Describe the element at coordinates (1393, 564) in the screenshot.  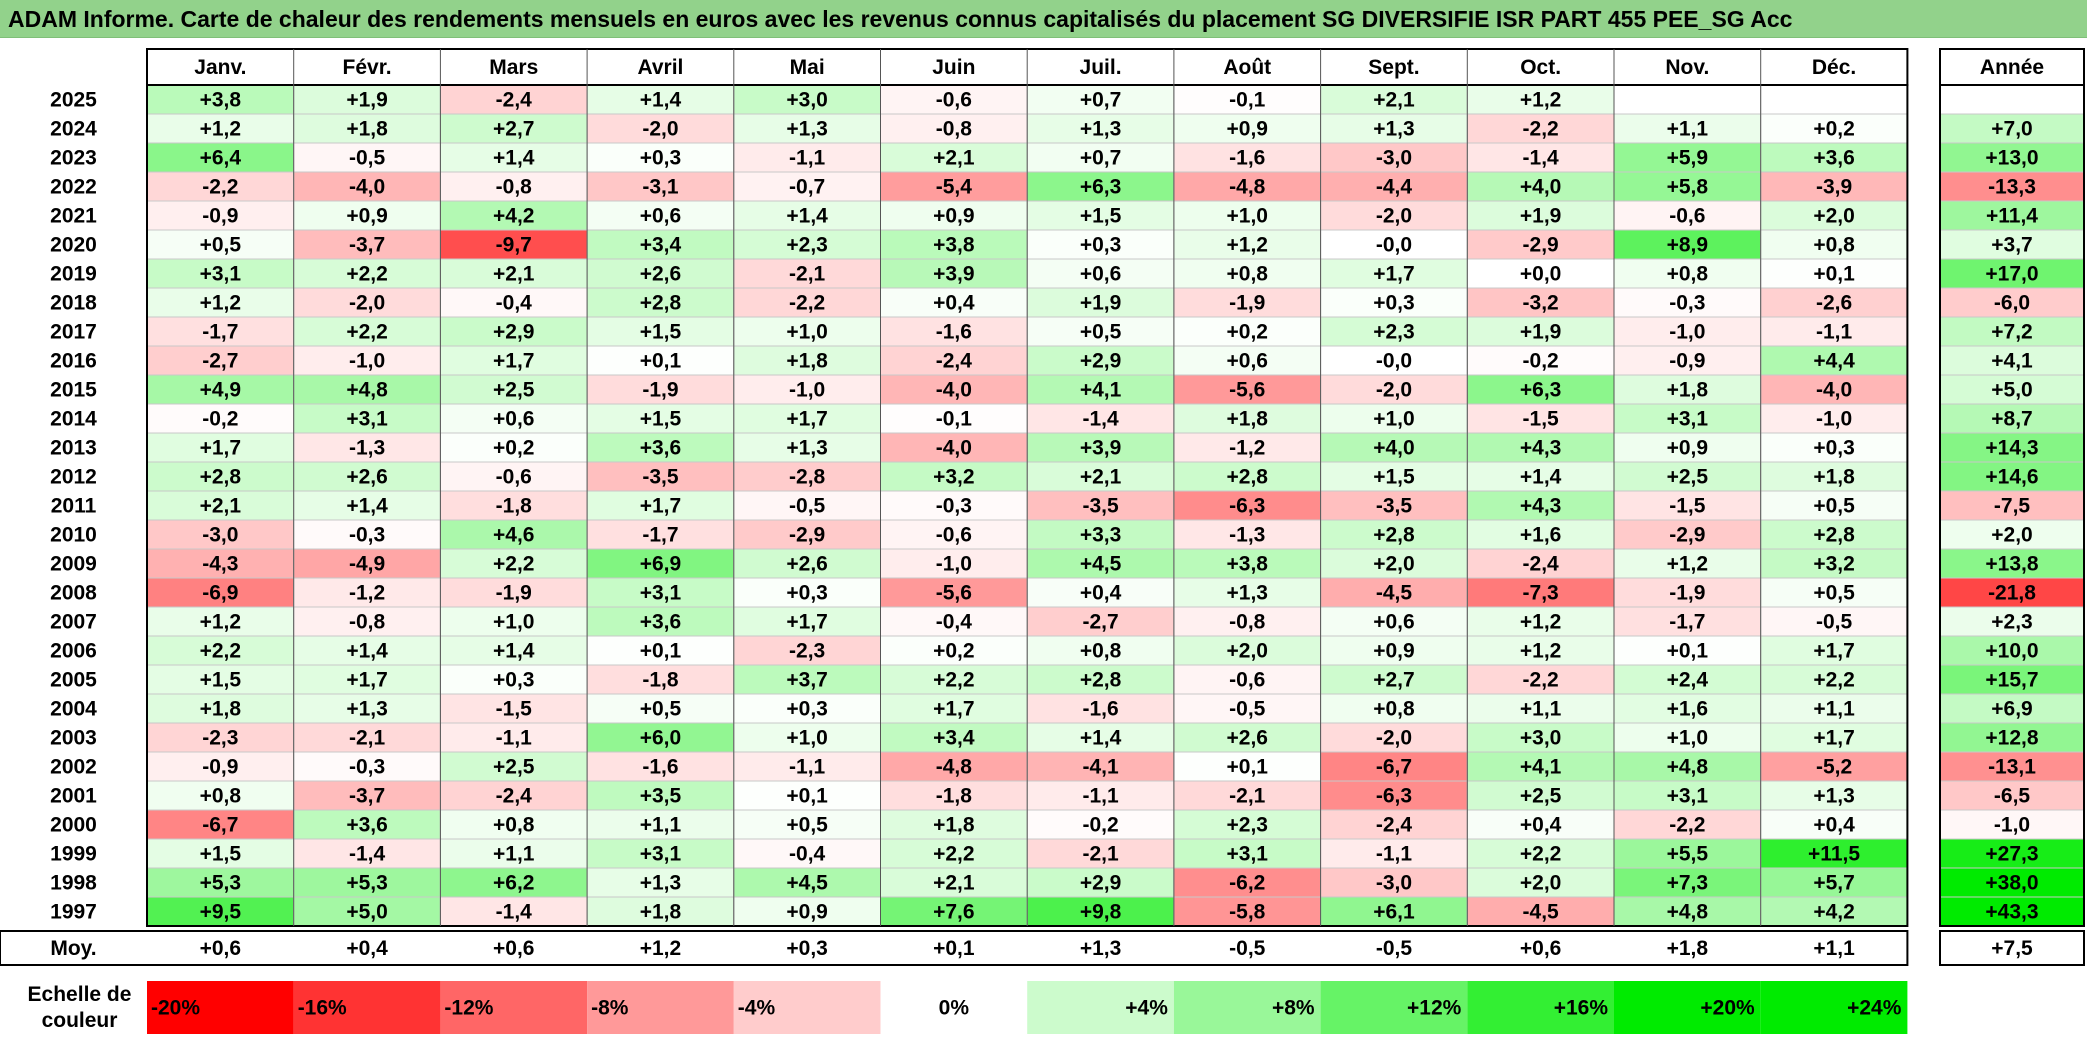
I see `cell-label-2009-9: +2,0` at that location.